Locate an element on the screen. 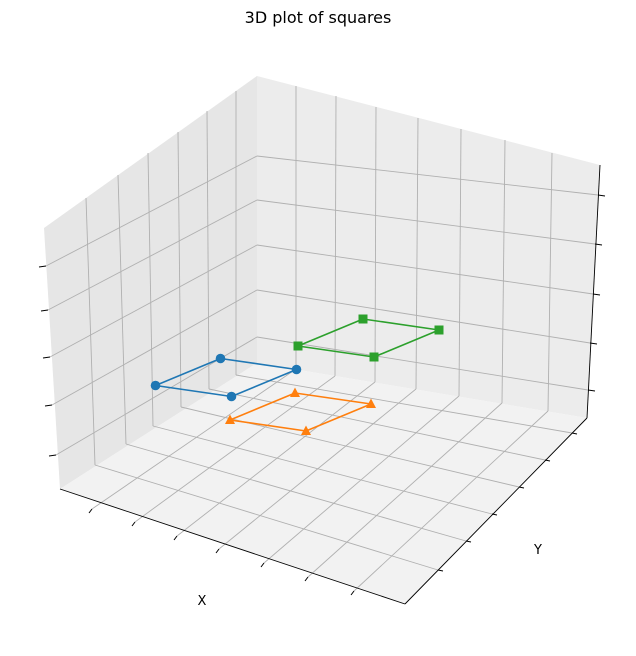  x-axis-line is located at coordinates (232, 546).